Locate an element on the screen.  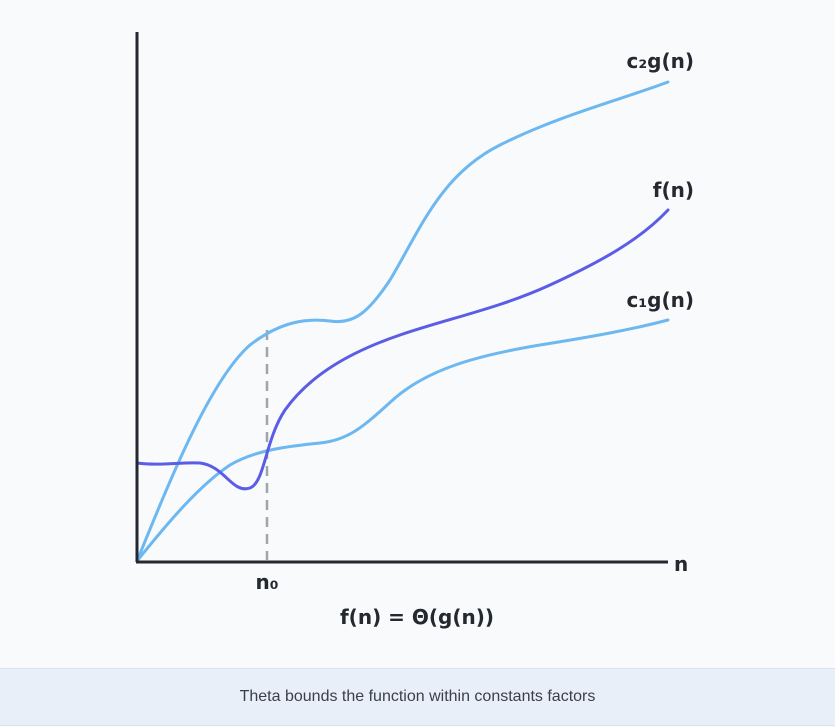
upper-bound-label: c₂g(n) is located at coordinates (660, 61).